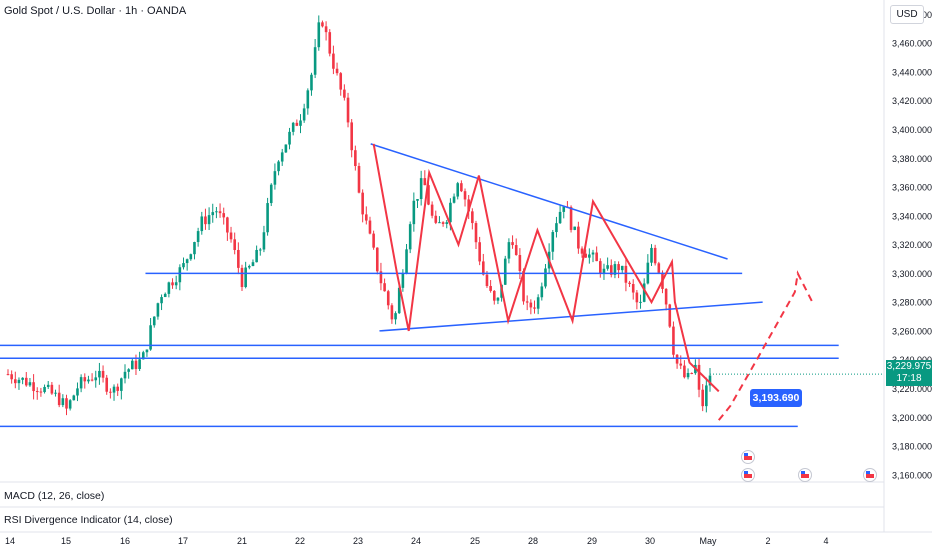 The width and height of the screenshot is (932, 550). Describe the element at coordinates (475, 541) in the screenshot. I see `x-tick-label: 25` at that location.